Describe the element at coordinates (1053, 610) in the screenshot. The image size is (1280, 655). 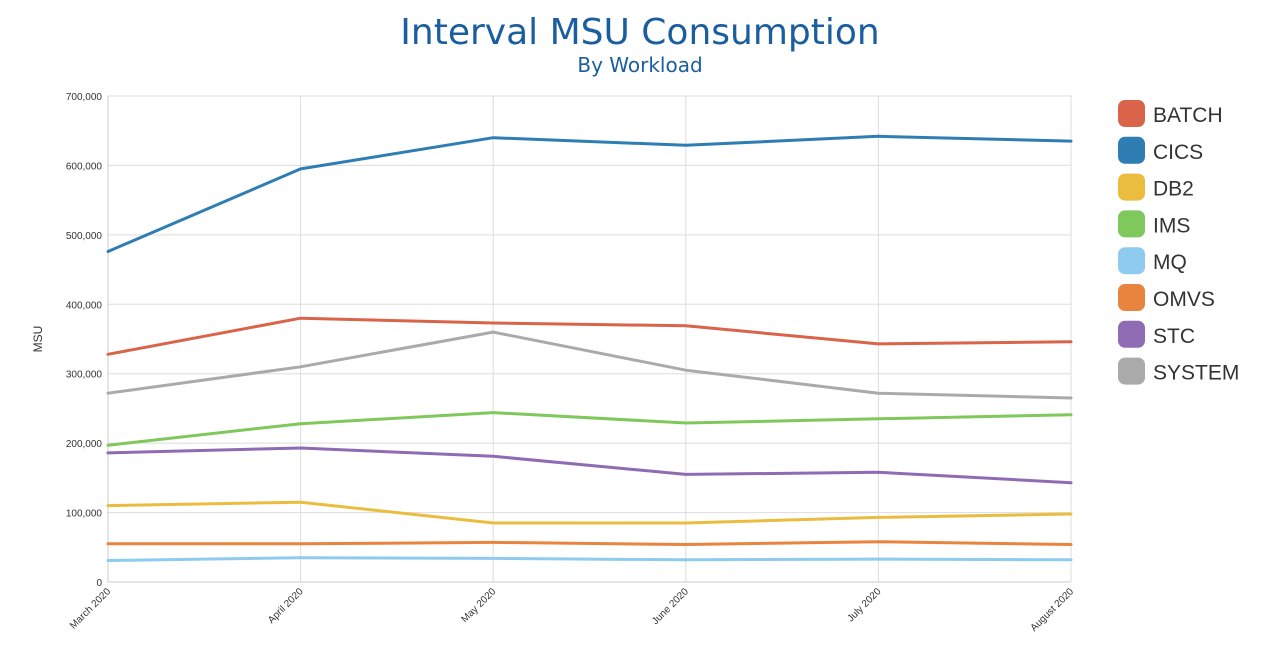
I see `x-tick-label: August 2020` at that location.